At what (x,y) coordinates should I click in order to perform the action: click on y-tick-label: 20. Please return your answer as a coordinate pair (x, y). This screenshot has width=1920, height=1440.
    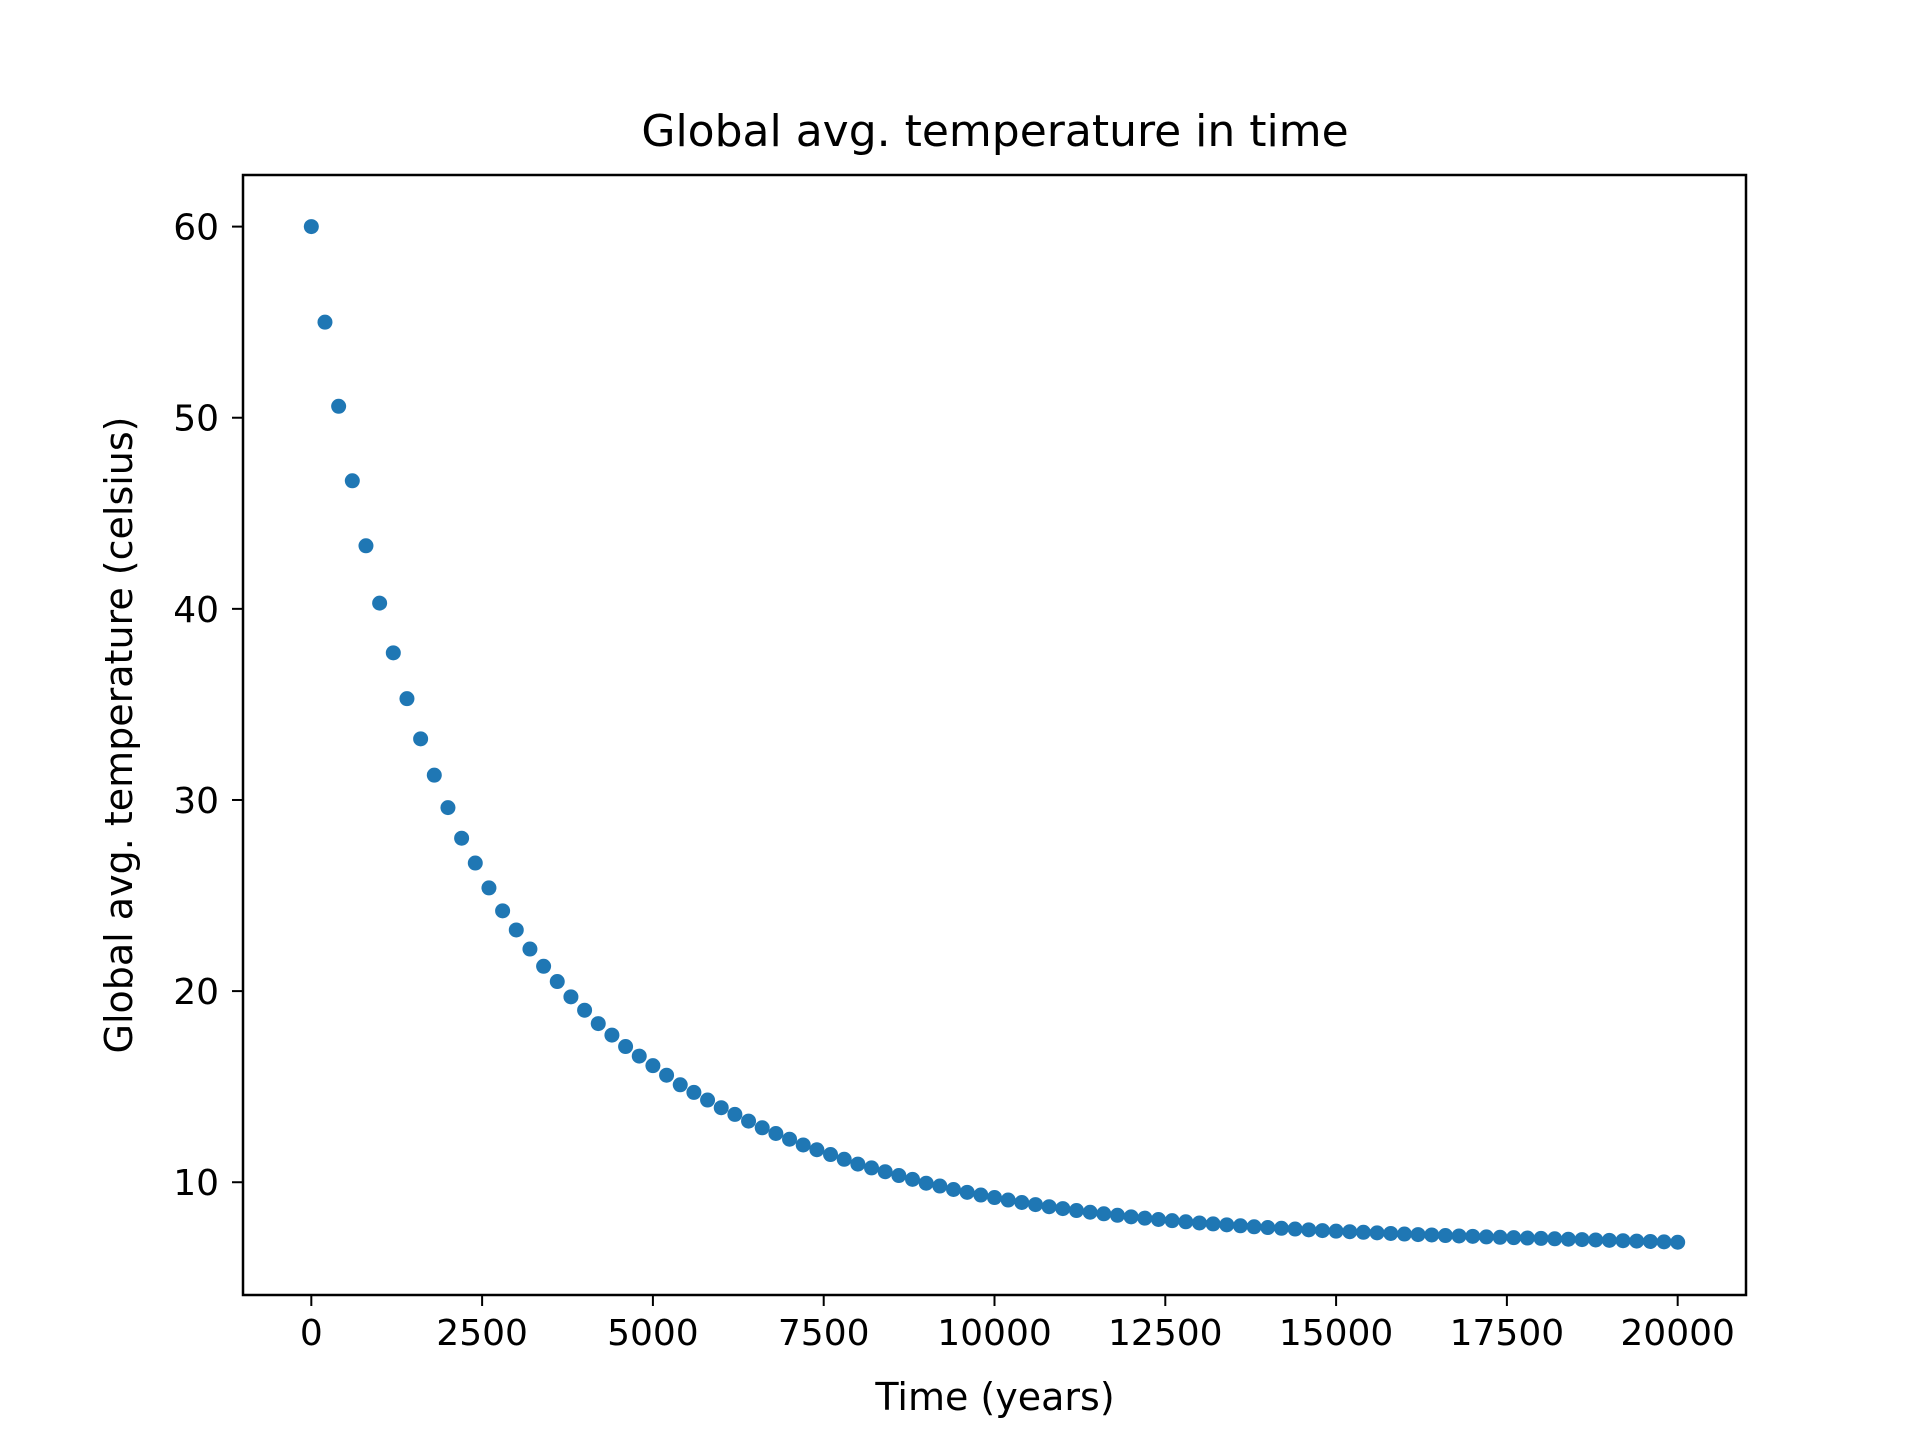
    Looking at the image, I should click on (196, 992).